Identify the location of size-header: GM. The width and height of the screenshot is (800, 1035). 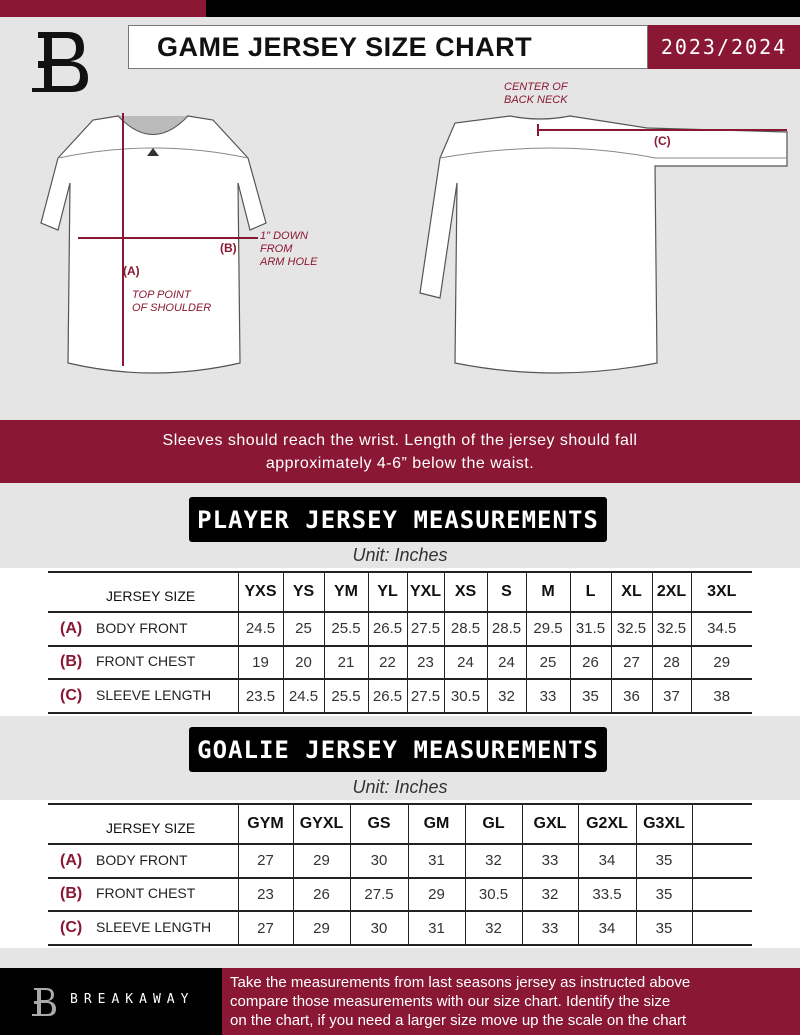
(436, 824).